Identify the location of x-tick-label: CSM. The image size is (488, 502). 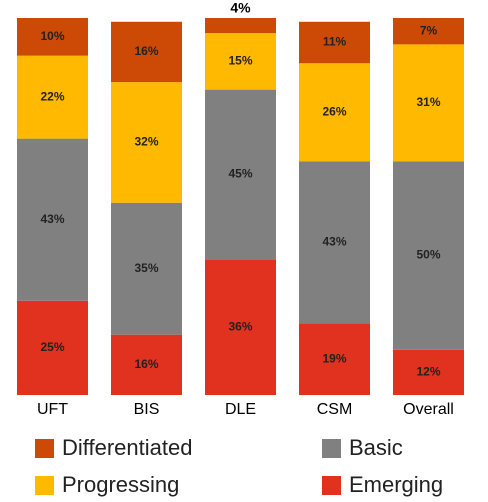
(335, 409).